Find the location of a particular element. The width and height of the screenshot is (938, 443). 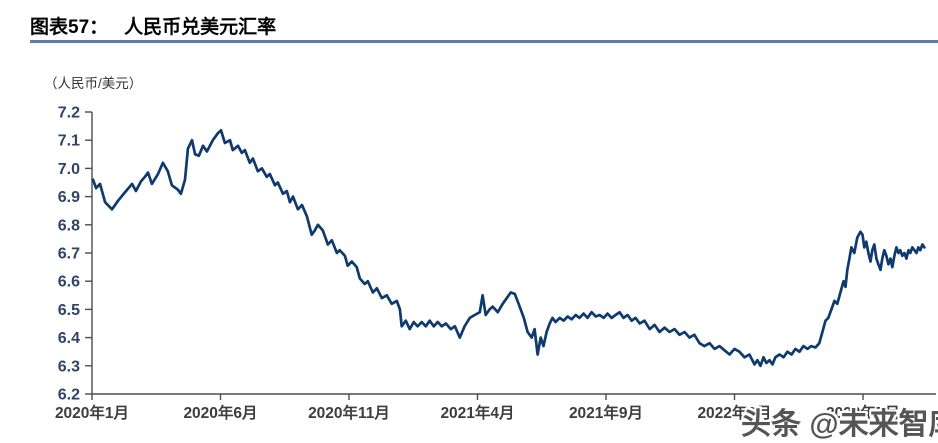

title-underline-rule is located at coordinates (484, 41).